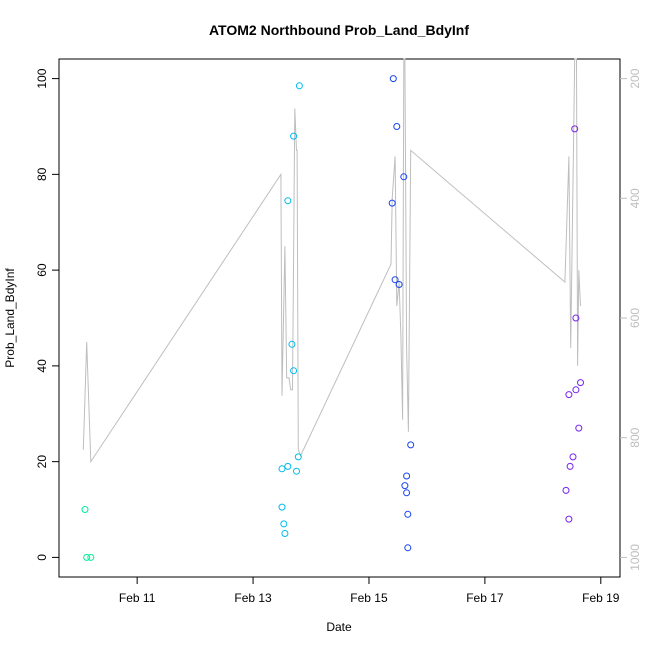  What do you see at coordinates (635, 318) in the screenshot?
I see `y2-tick-label: 600` at bounding box center [635, 318].